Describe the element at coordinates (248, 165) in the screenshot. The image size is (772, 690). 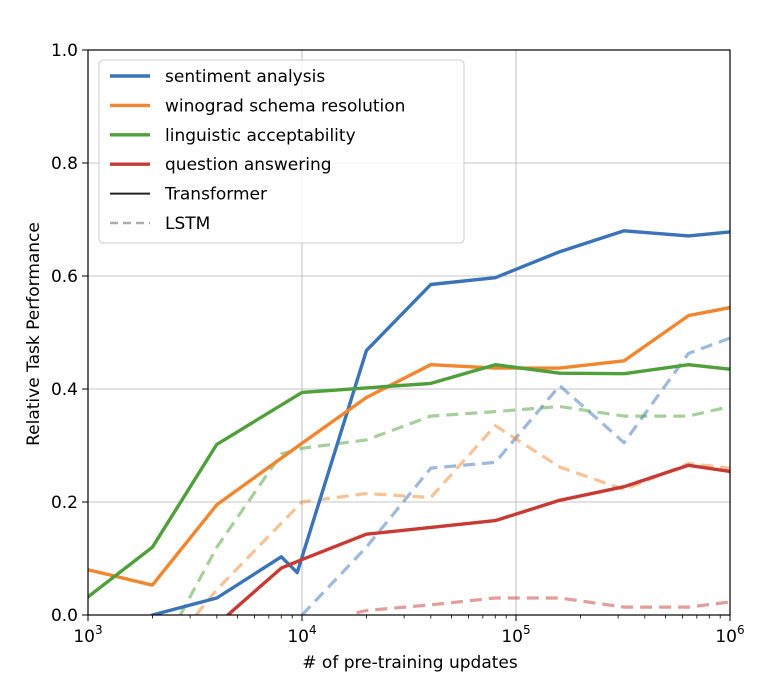
I see `legend-label: question answering` at that location.